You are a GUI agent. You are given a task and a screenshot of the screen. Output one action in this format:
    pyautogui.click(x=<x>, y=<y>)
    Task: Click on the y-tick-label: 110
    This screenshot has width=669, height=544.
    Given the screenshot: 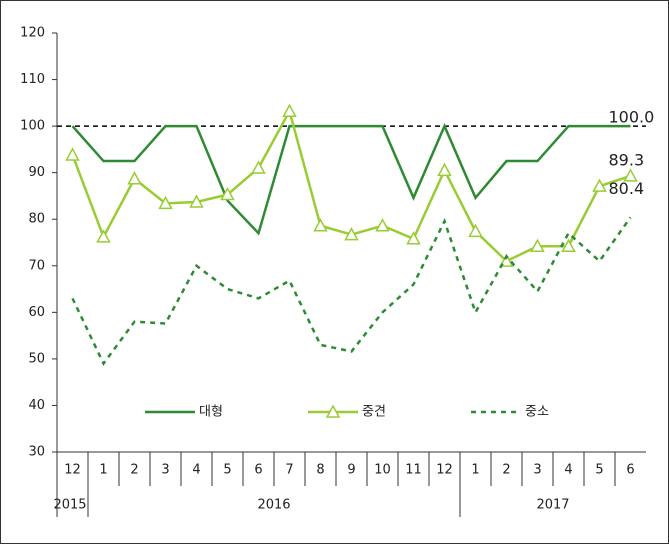 What is the action you would take?
    pyautogui.click(x=32, y=79)
    